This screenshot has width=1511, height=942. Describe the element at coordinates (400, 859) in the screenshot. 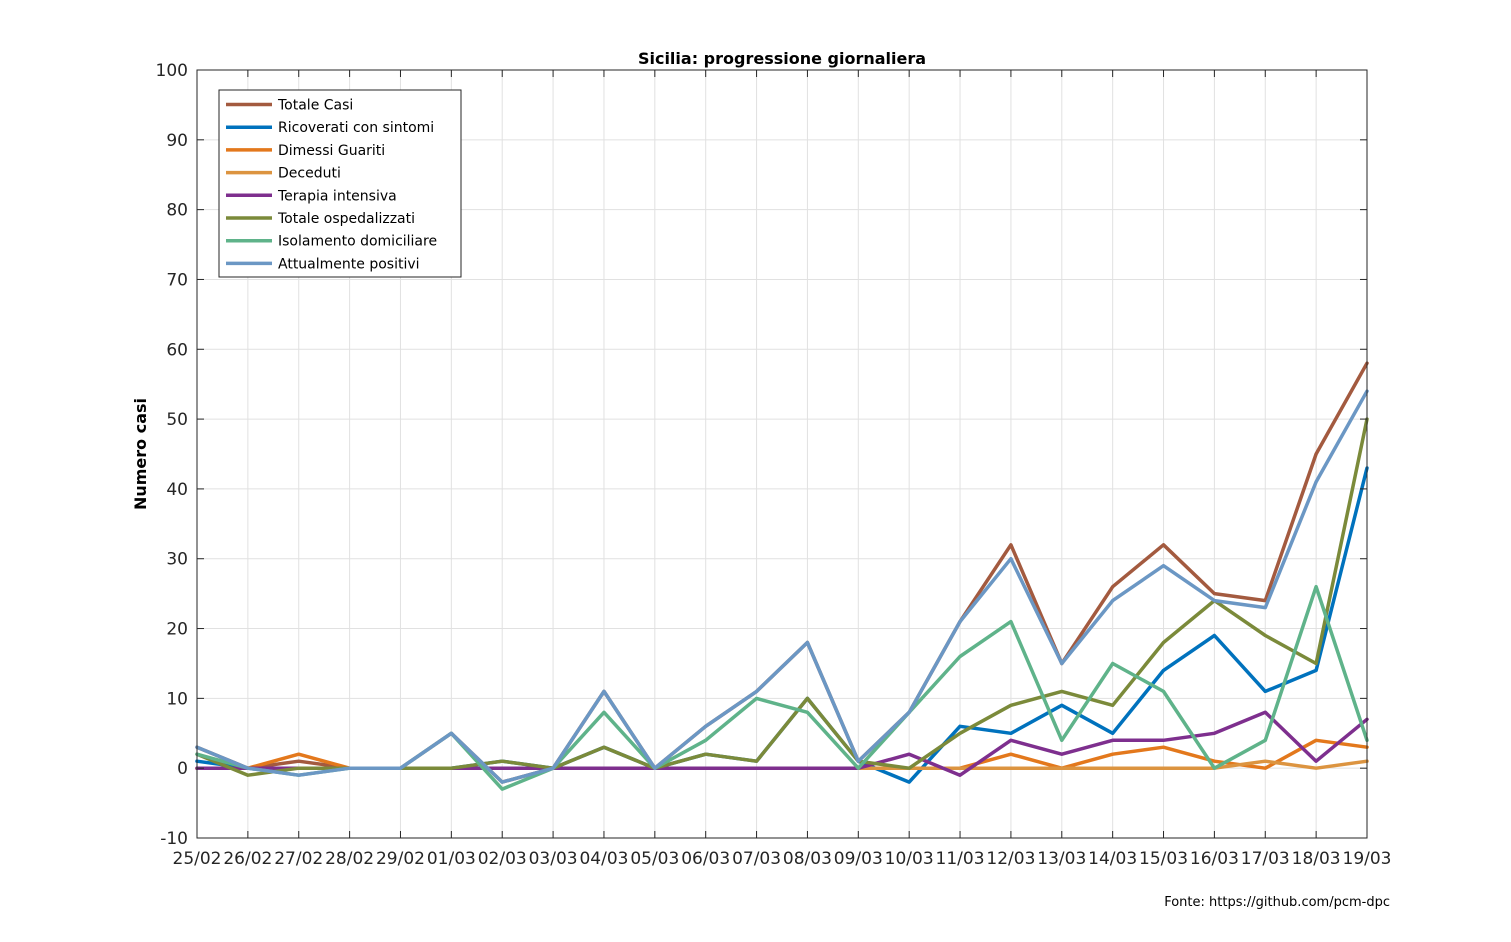

I see `x-tick-label: 29/02` at that location.